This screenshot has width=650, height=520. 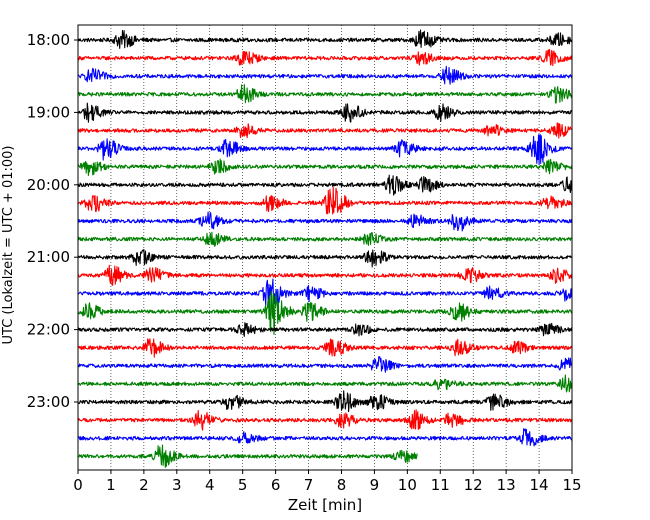 What do you see at coordinates (144, 485) in the screenshot?
I see `x-tick-label: 2` at bounding box center [144, 485].